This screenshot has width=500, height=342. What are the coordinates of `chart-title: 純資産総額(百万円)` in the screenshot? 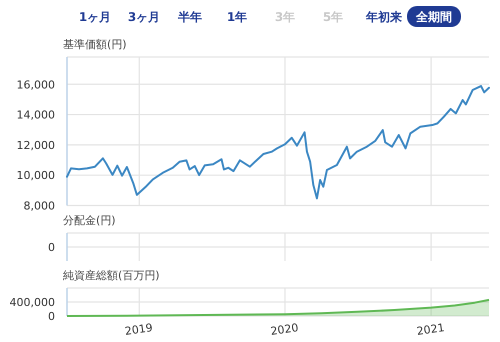 It's located at (111, 275).